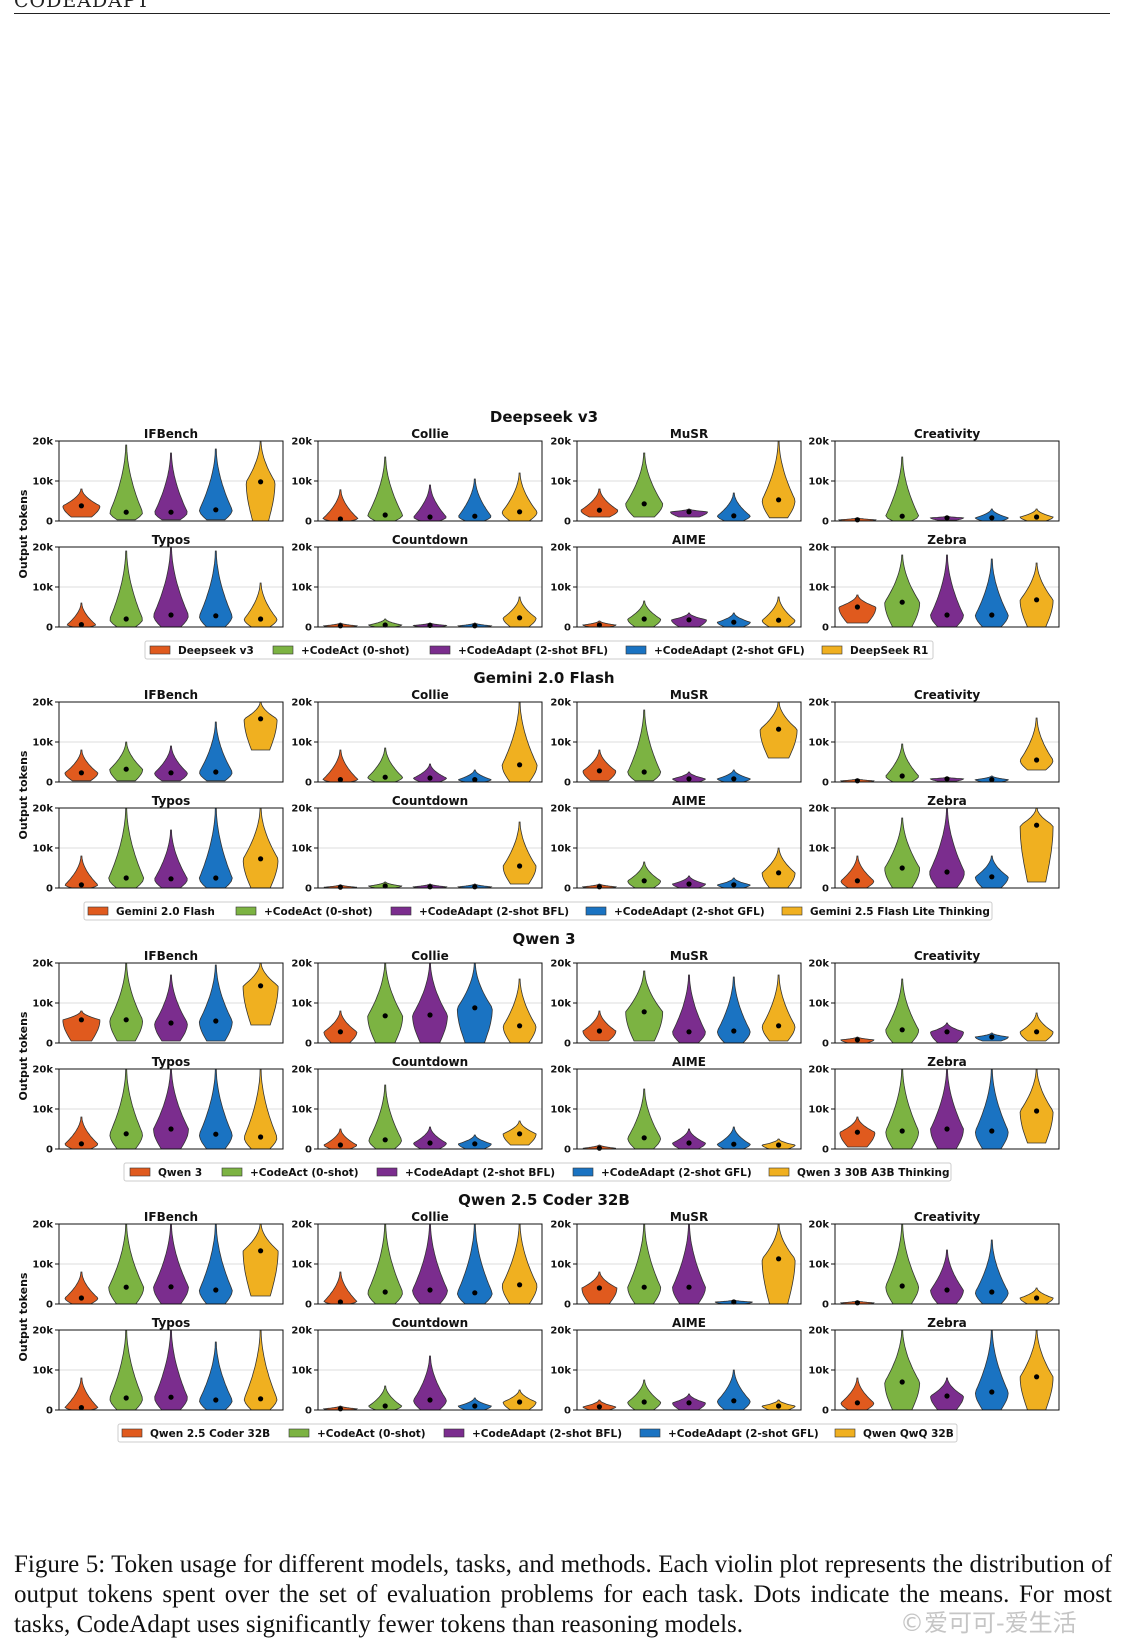  Describe the element at coordinates (544, 417) in the screenshot. I see `section-title-deepseek-v3: Deepseek v3` at that location.